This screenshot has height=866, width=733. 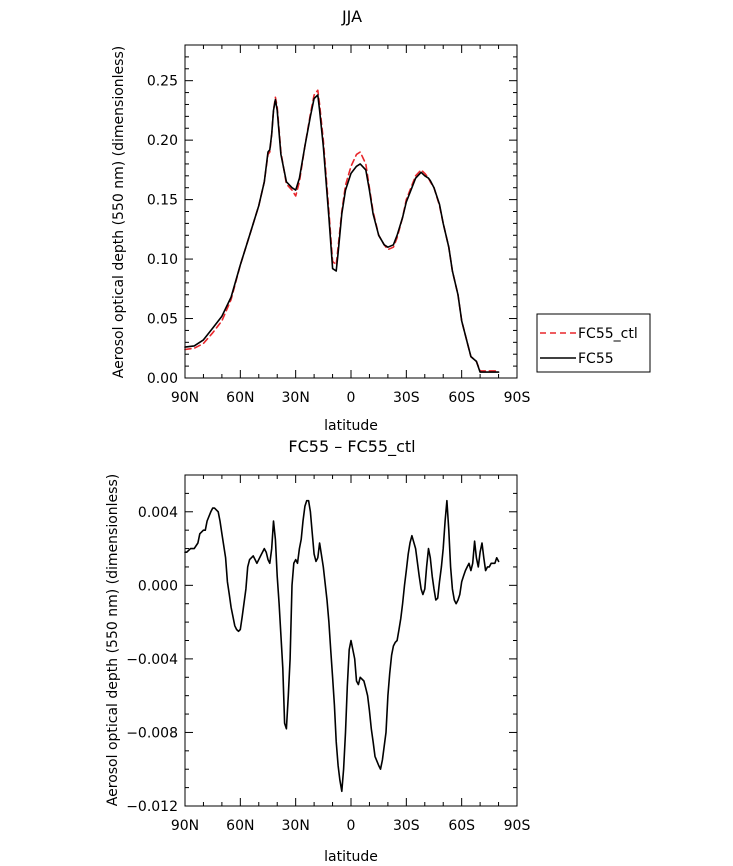 What do you see at coordinates (461, 398) in the screenshot?
I see `top-x-tick-label: 60S` at bounding box center [461, 398].